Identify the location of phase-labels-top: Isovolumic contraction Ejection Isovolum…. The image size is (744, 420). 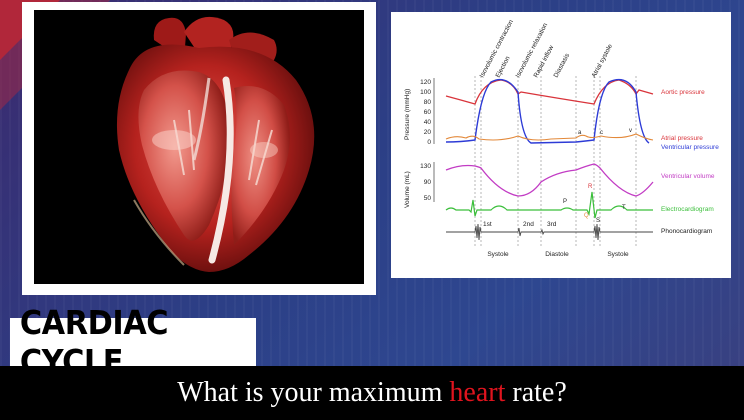
(547, 49).